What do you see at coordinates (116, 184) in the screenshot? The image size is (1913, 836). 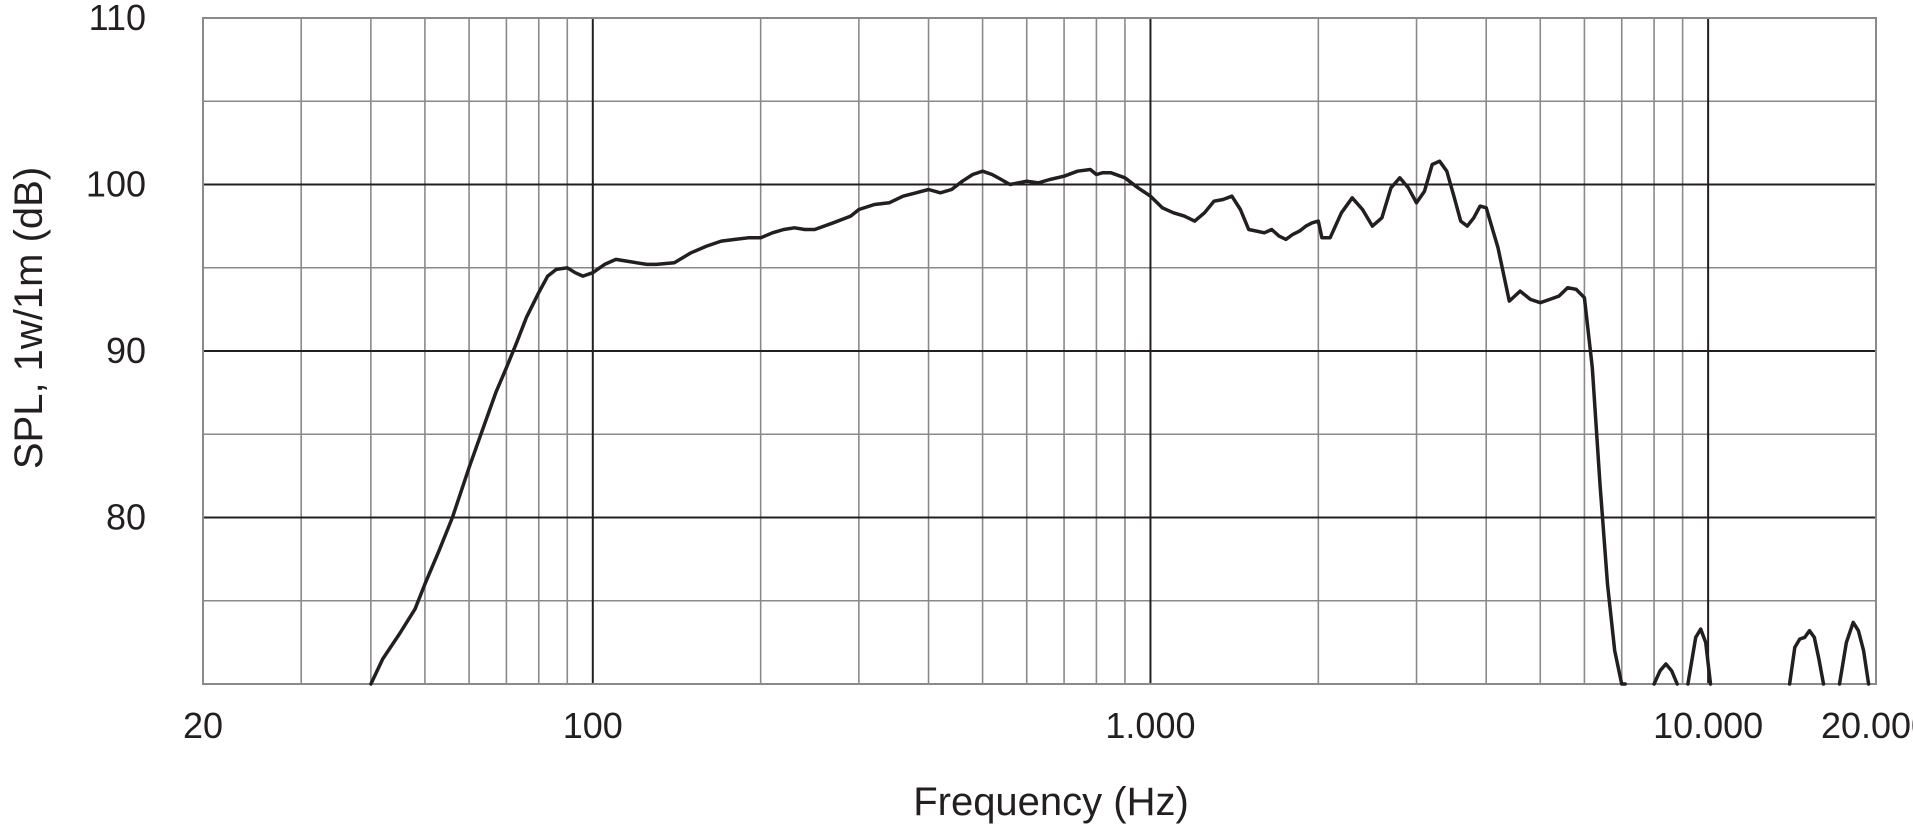 I see `y-tick-label: 100` at bounding box center [116, 184].